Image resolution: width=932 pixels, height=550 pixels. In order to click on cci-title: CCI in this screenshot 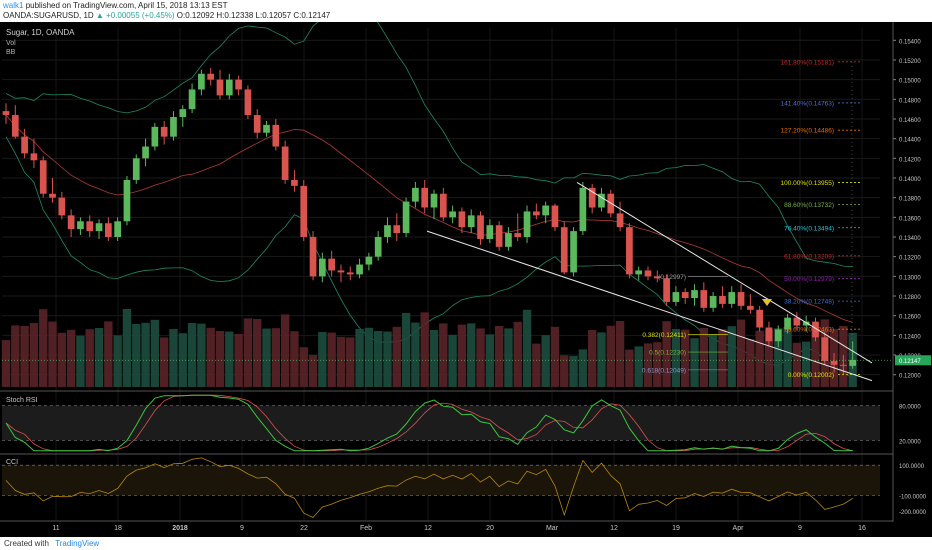, I will do `click(12, 462)`.